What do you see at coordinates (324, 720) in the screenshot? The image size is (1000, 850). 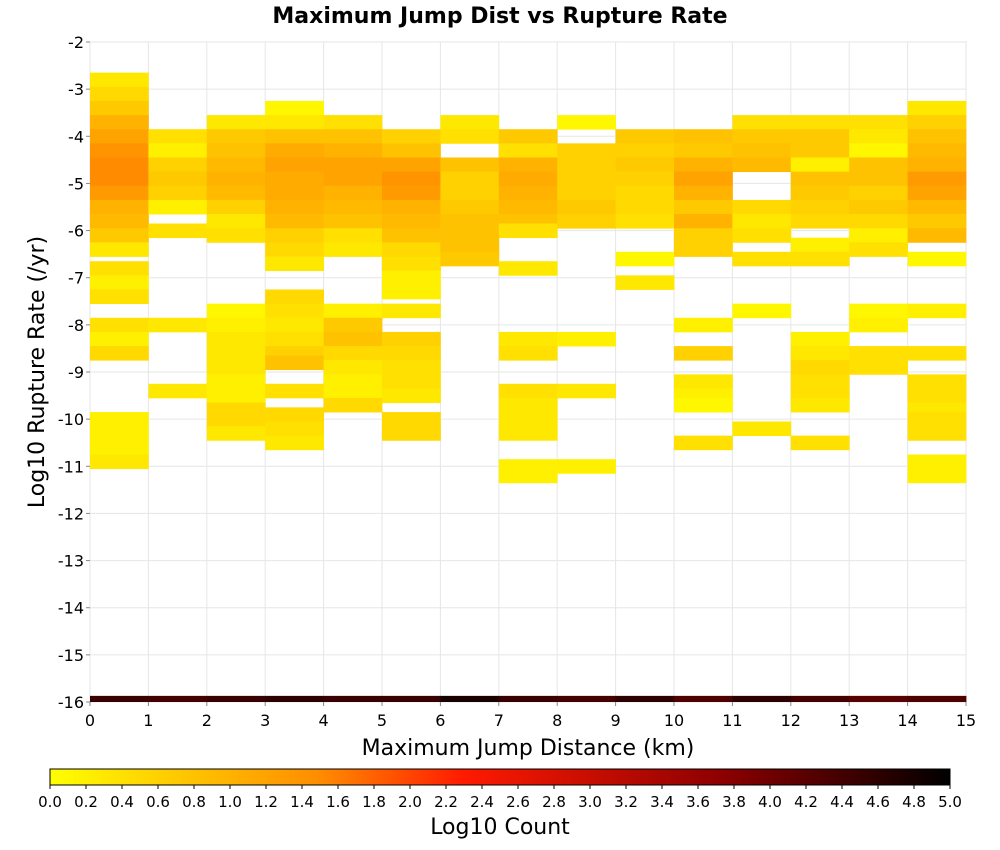 I see `x-tick-label: 4` at bounding box center [324, 720].